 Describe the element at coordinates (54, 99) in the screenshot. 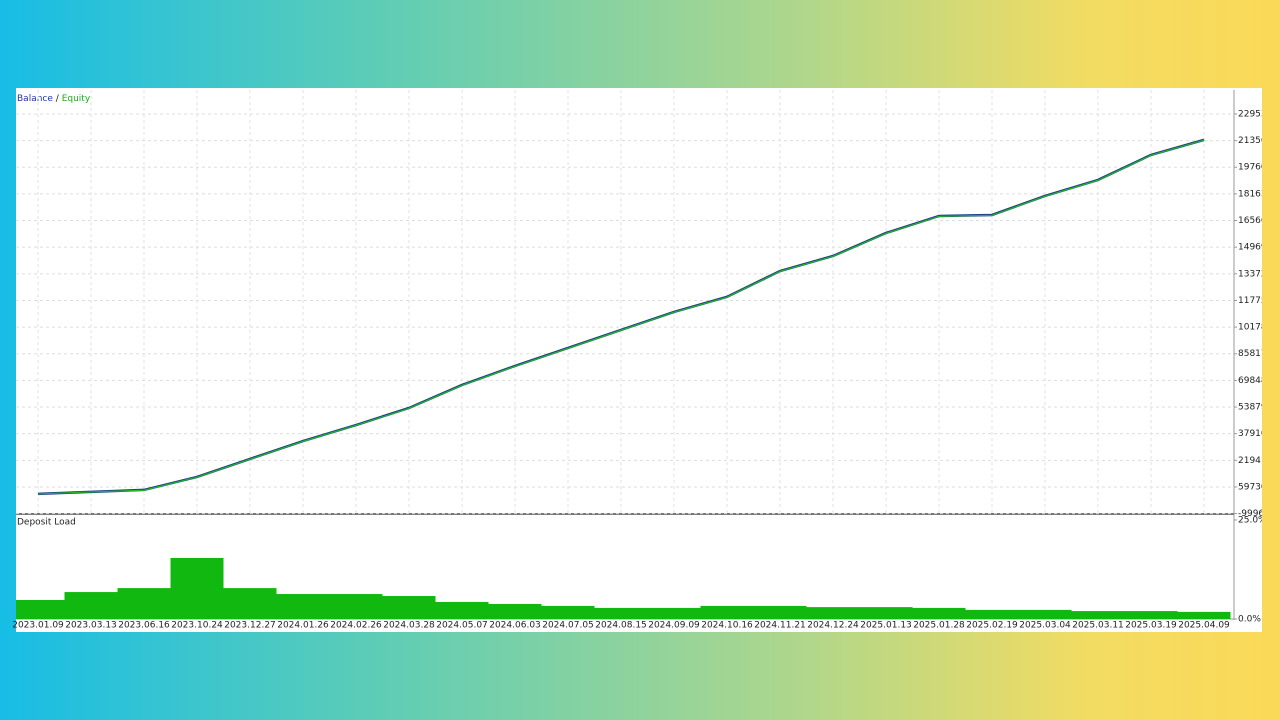

I see `legend: Balance / Equity` at that location.